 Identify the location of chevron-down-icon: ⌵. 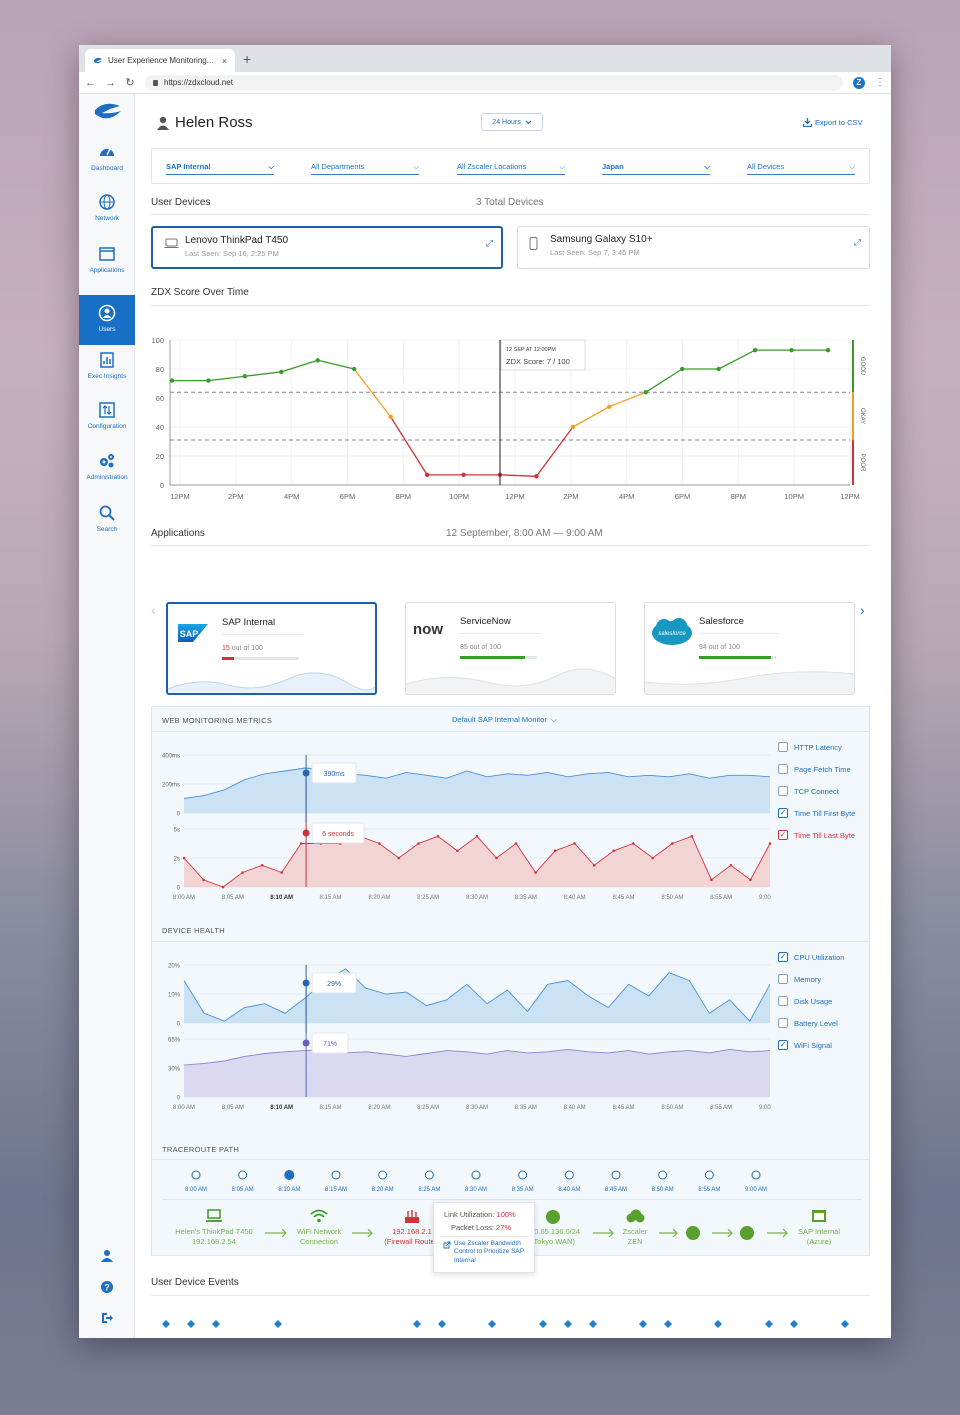
(852, 166).